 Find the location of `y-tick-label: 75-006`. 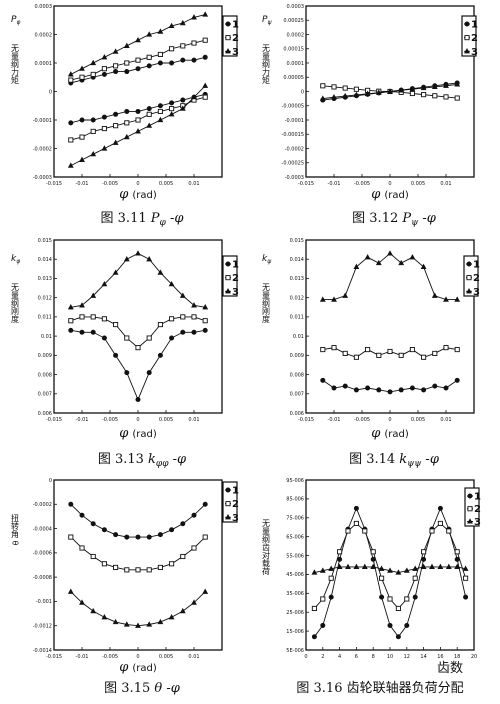

y-tick-label: 75-006 is located at coordinates (295, 519).